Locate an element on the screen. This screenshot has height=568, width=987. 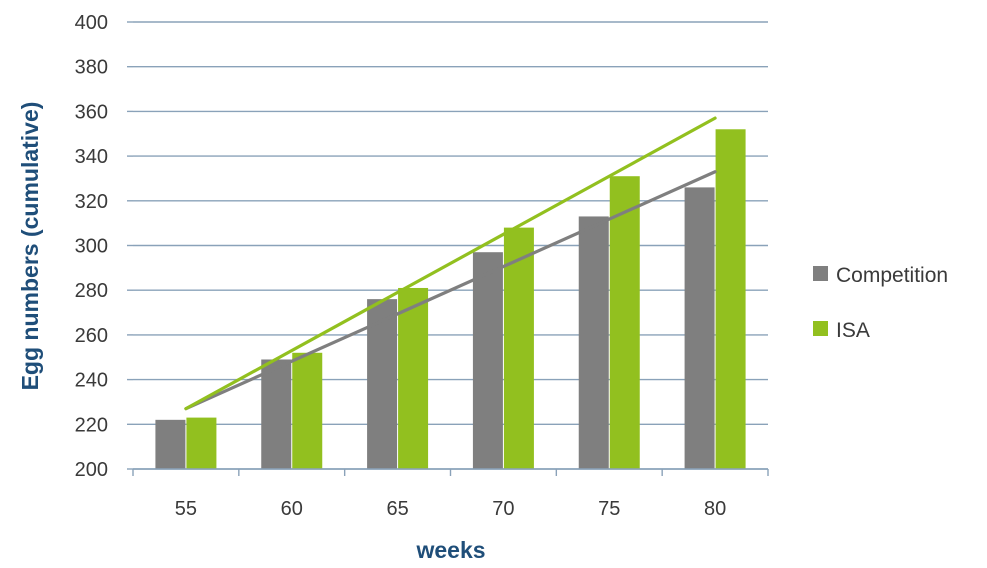
y-tick-label: 240 is located at coordinates (91, 381).